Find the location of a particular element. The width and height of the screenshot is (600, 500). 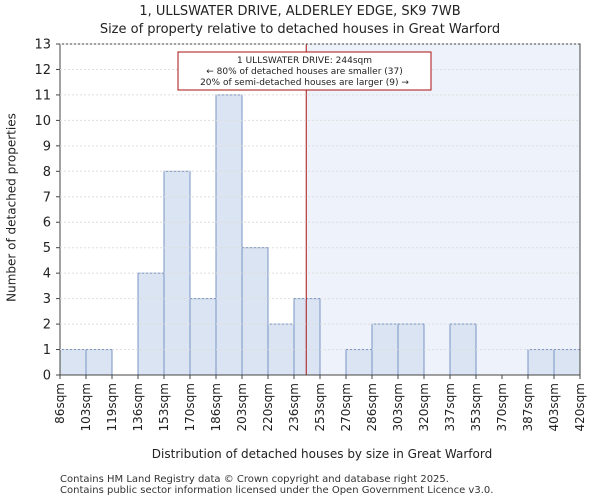

x-tick-label: 170sqm is located at coordinates (190, 407).